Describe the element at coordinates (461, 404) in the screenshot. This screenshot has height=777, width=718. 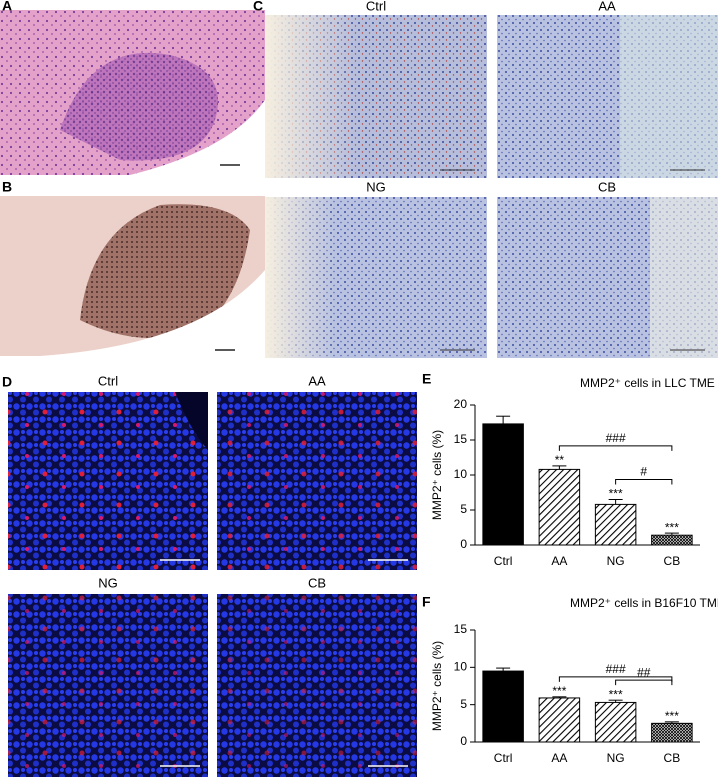
I see `y-tick-label: 20` at that location.